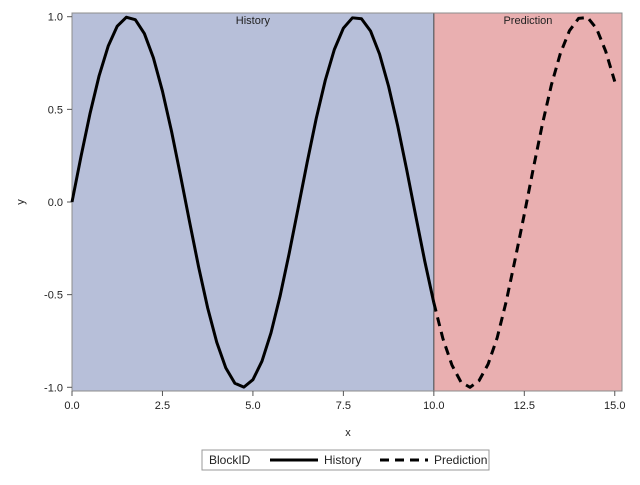 The height and width of the screenshot is (485, 640). What do you see at coordinates (253, 21) in the screenshot?
I see `block-label-history: History` at bounding box center [253, 21].